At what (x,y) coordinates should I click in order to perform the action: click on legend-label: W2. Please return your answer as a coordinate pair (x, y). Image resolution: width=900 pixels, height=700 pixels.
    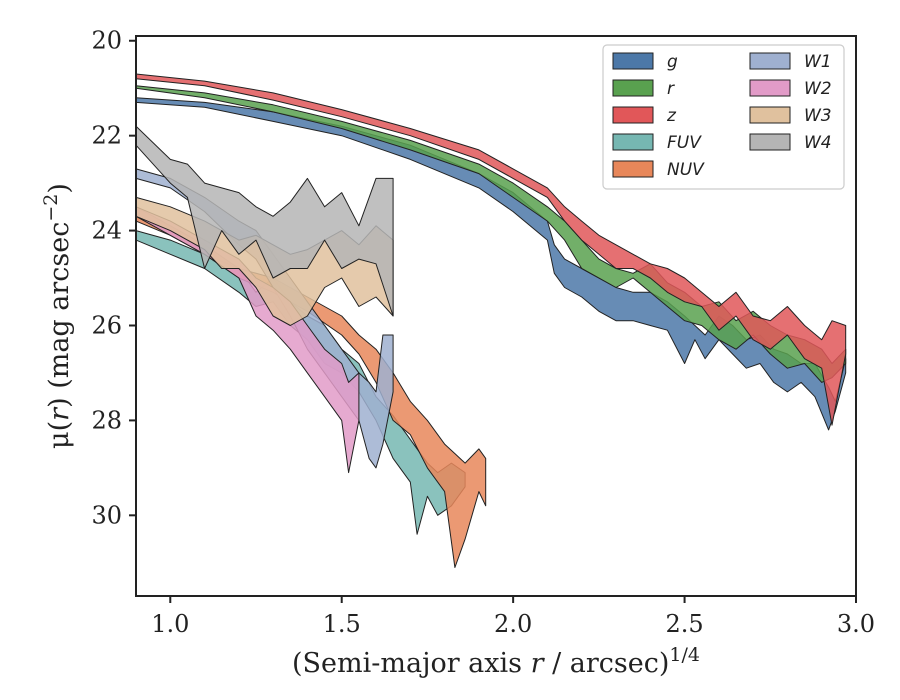
    Looking at the image, I should click on (818, 89).